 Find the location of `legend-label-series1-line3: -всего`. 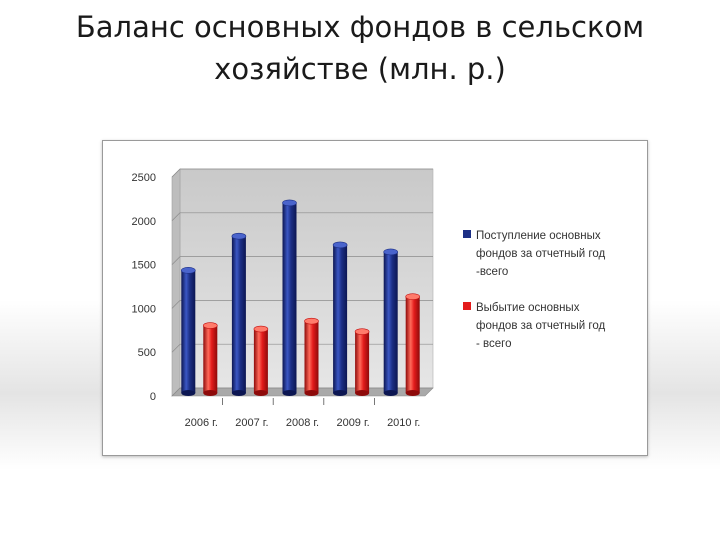

legend-label-series1-line3: -всего is located at coordinates (492, 272).